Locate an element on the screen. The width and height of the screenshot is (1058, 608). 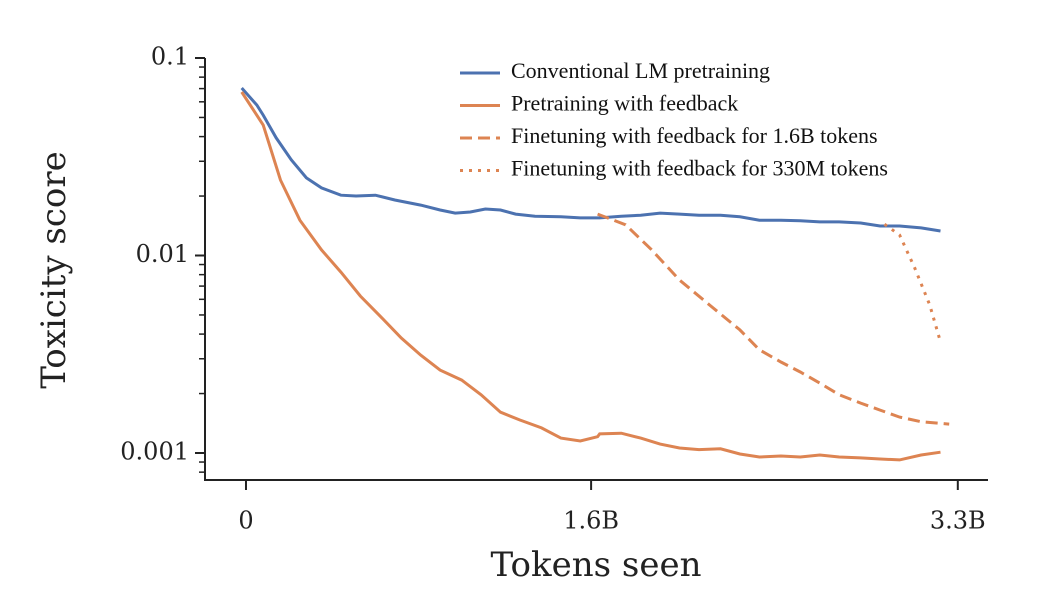
legend-label: Finetuning with feedback for 1.6B tokens is located at coordinates (694, 135).